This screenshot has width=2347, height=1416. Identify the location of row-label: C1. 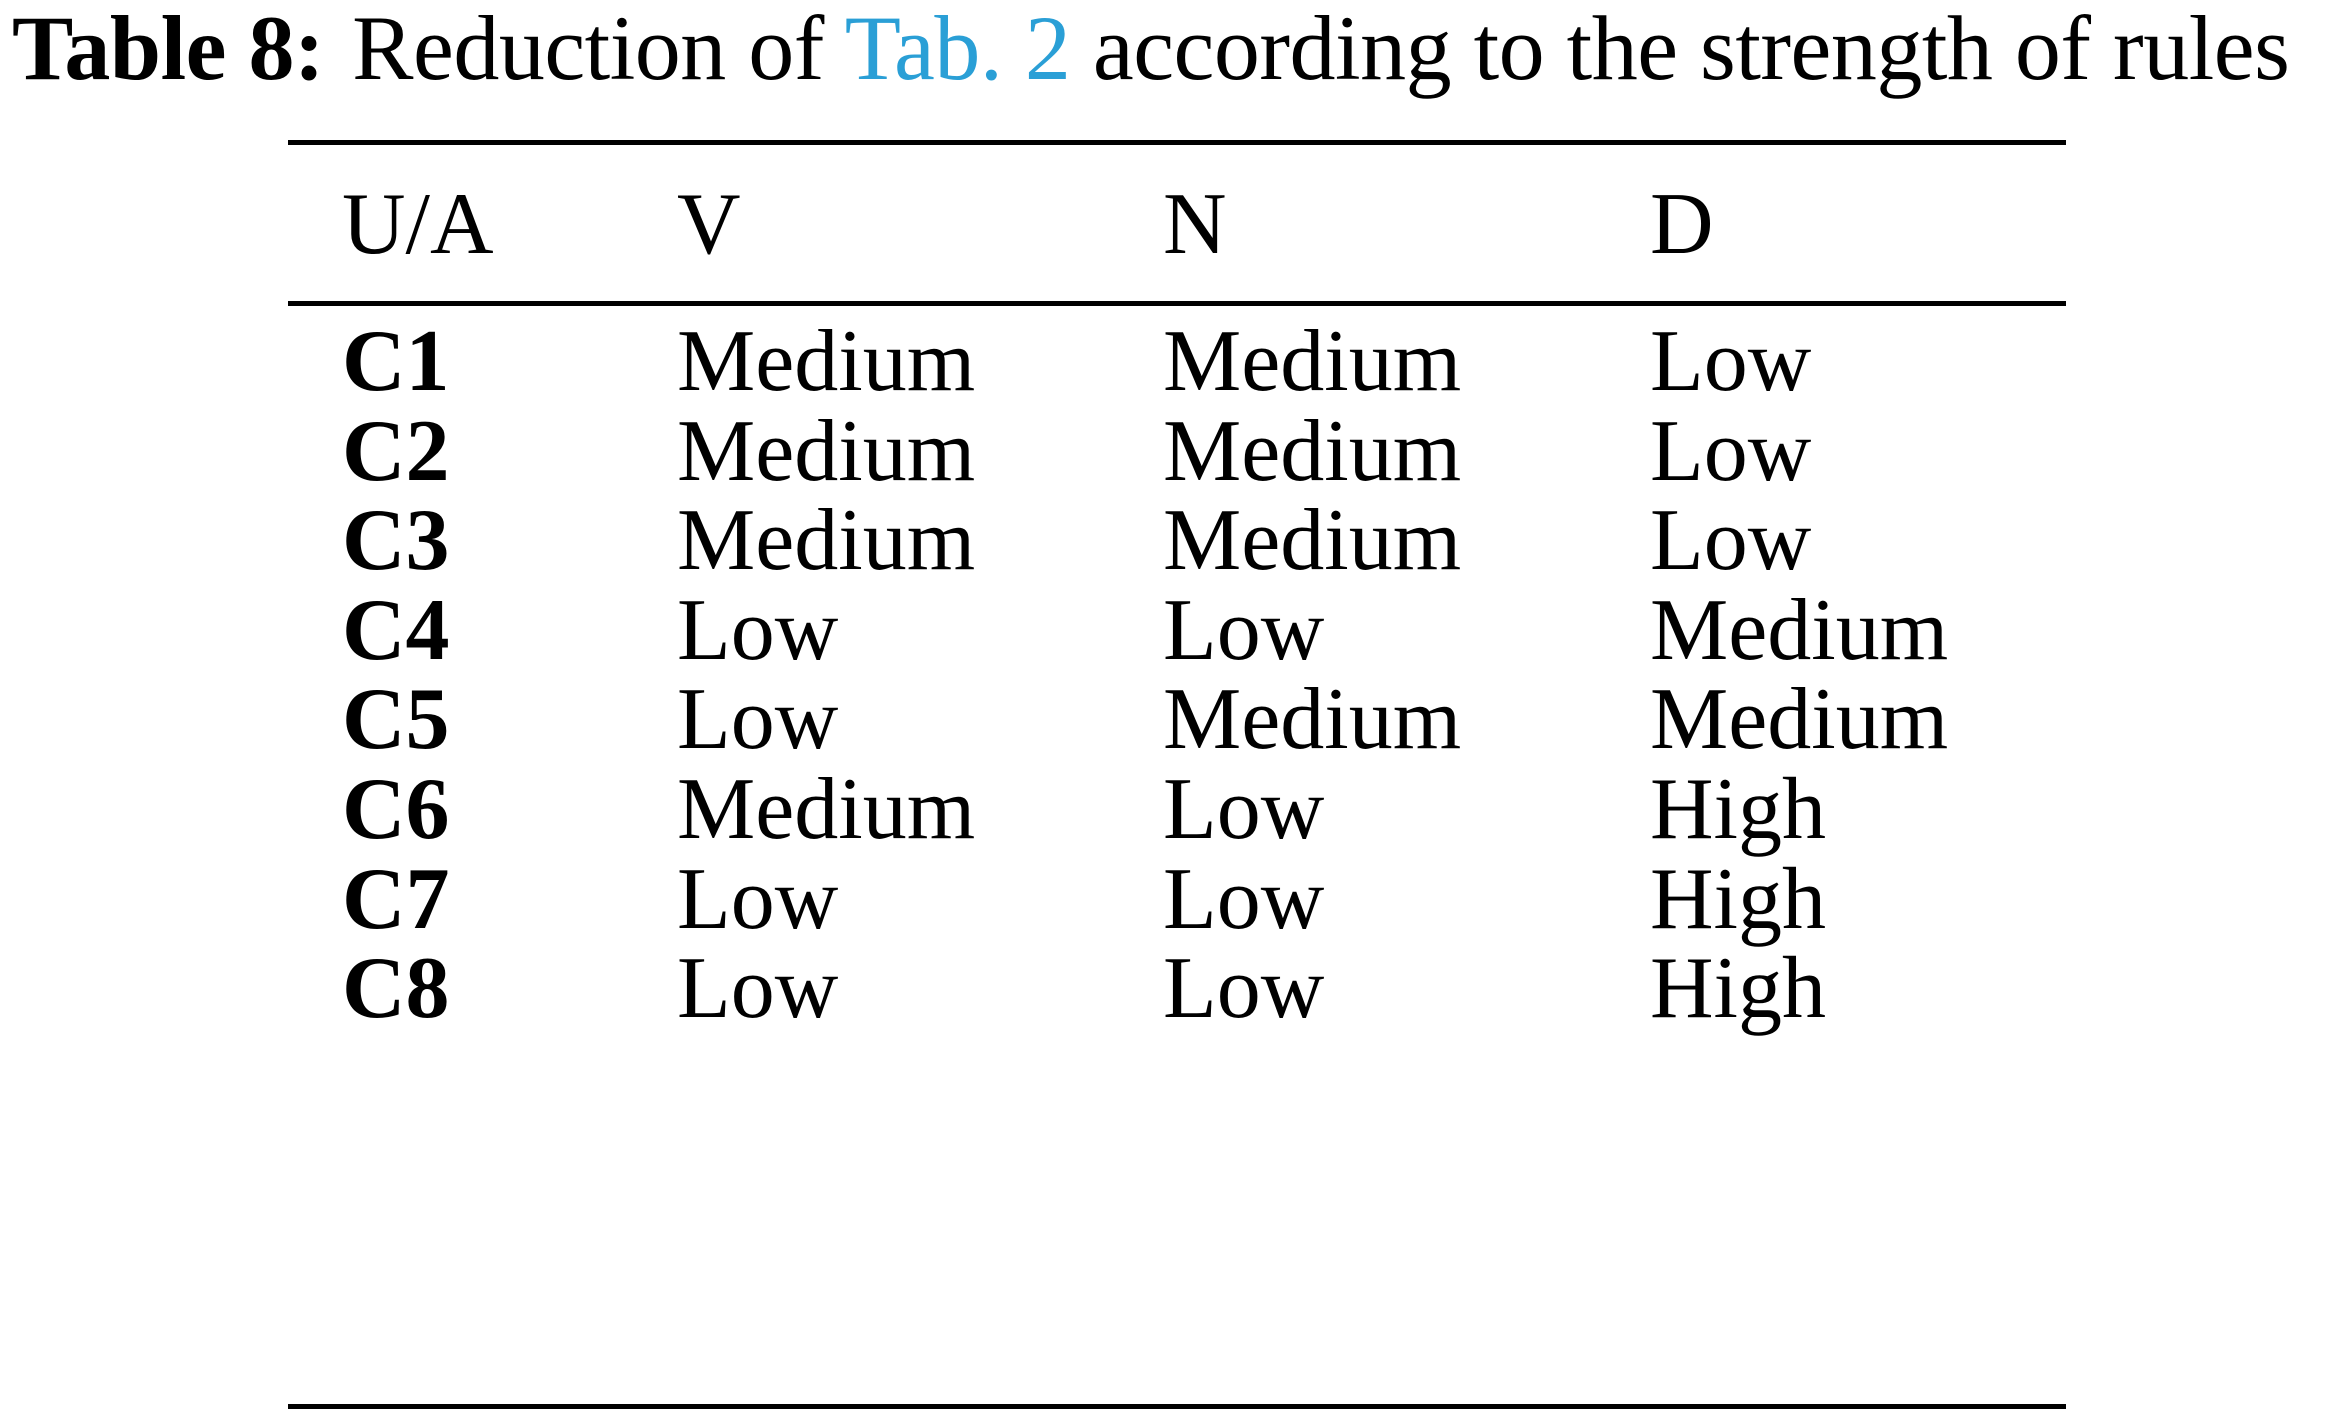
(396, 361).